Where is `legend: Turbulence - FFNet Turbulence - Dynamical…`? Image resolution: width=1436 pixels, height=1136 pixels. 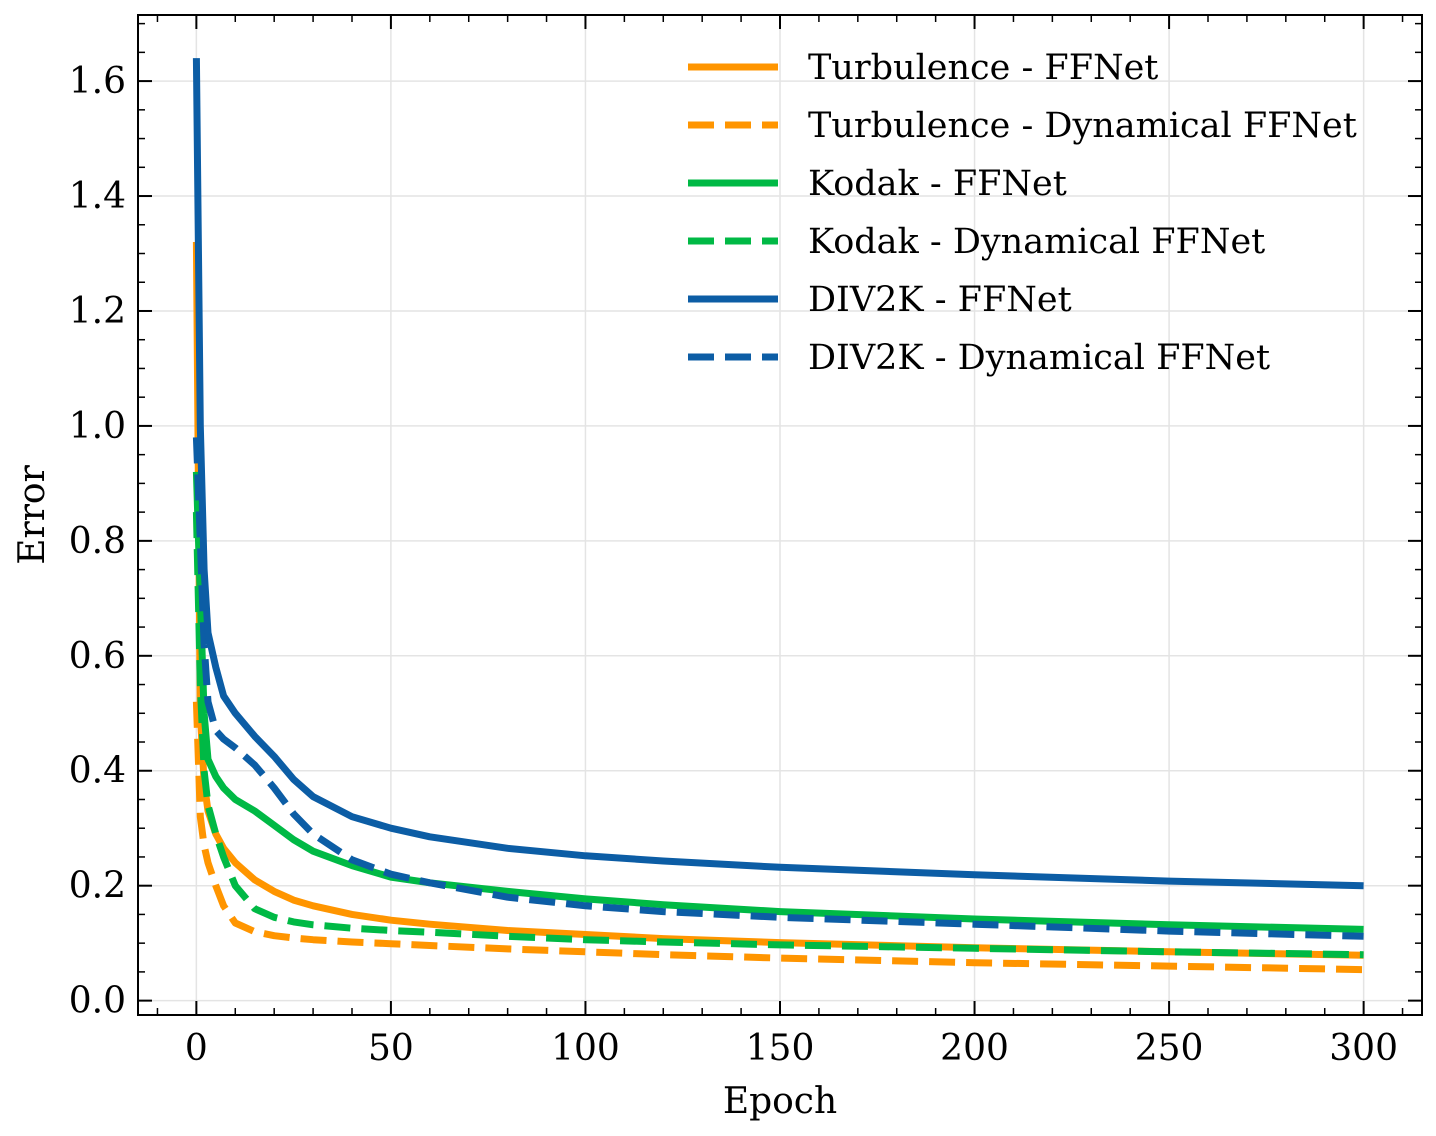
legend: Turbulence - FFNet Turbulence - Dynamical… is located at coordinates (1022, 213).